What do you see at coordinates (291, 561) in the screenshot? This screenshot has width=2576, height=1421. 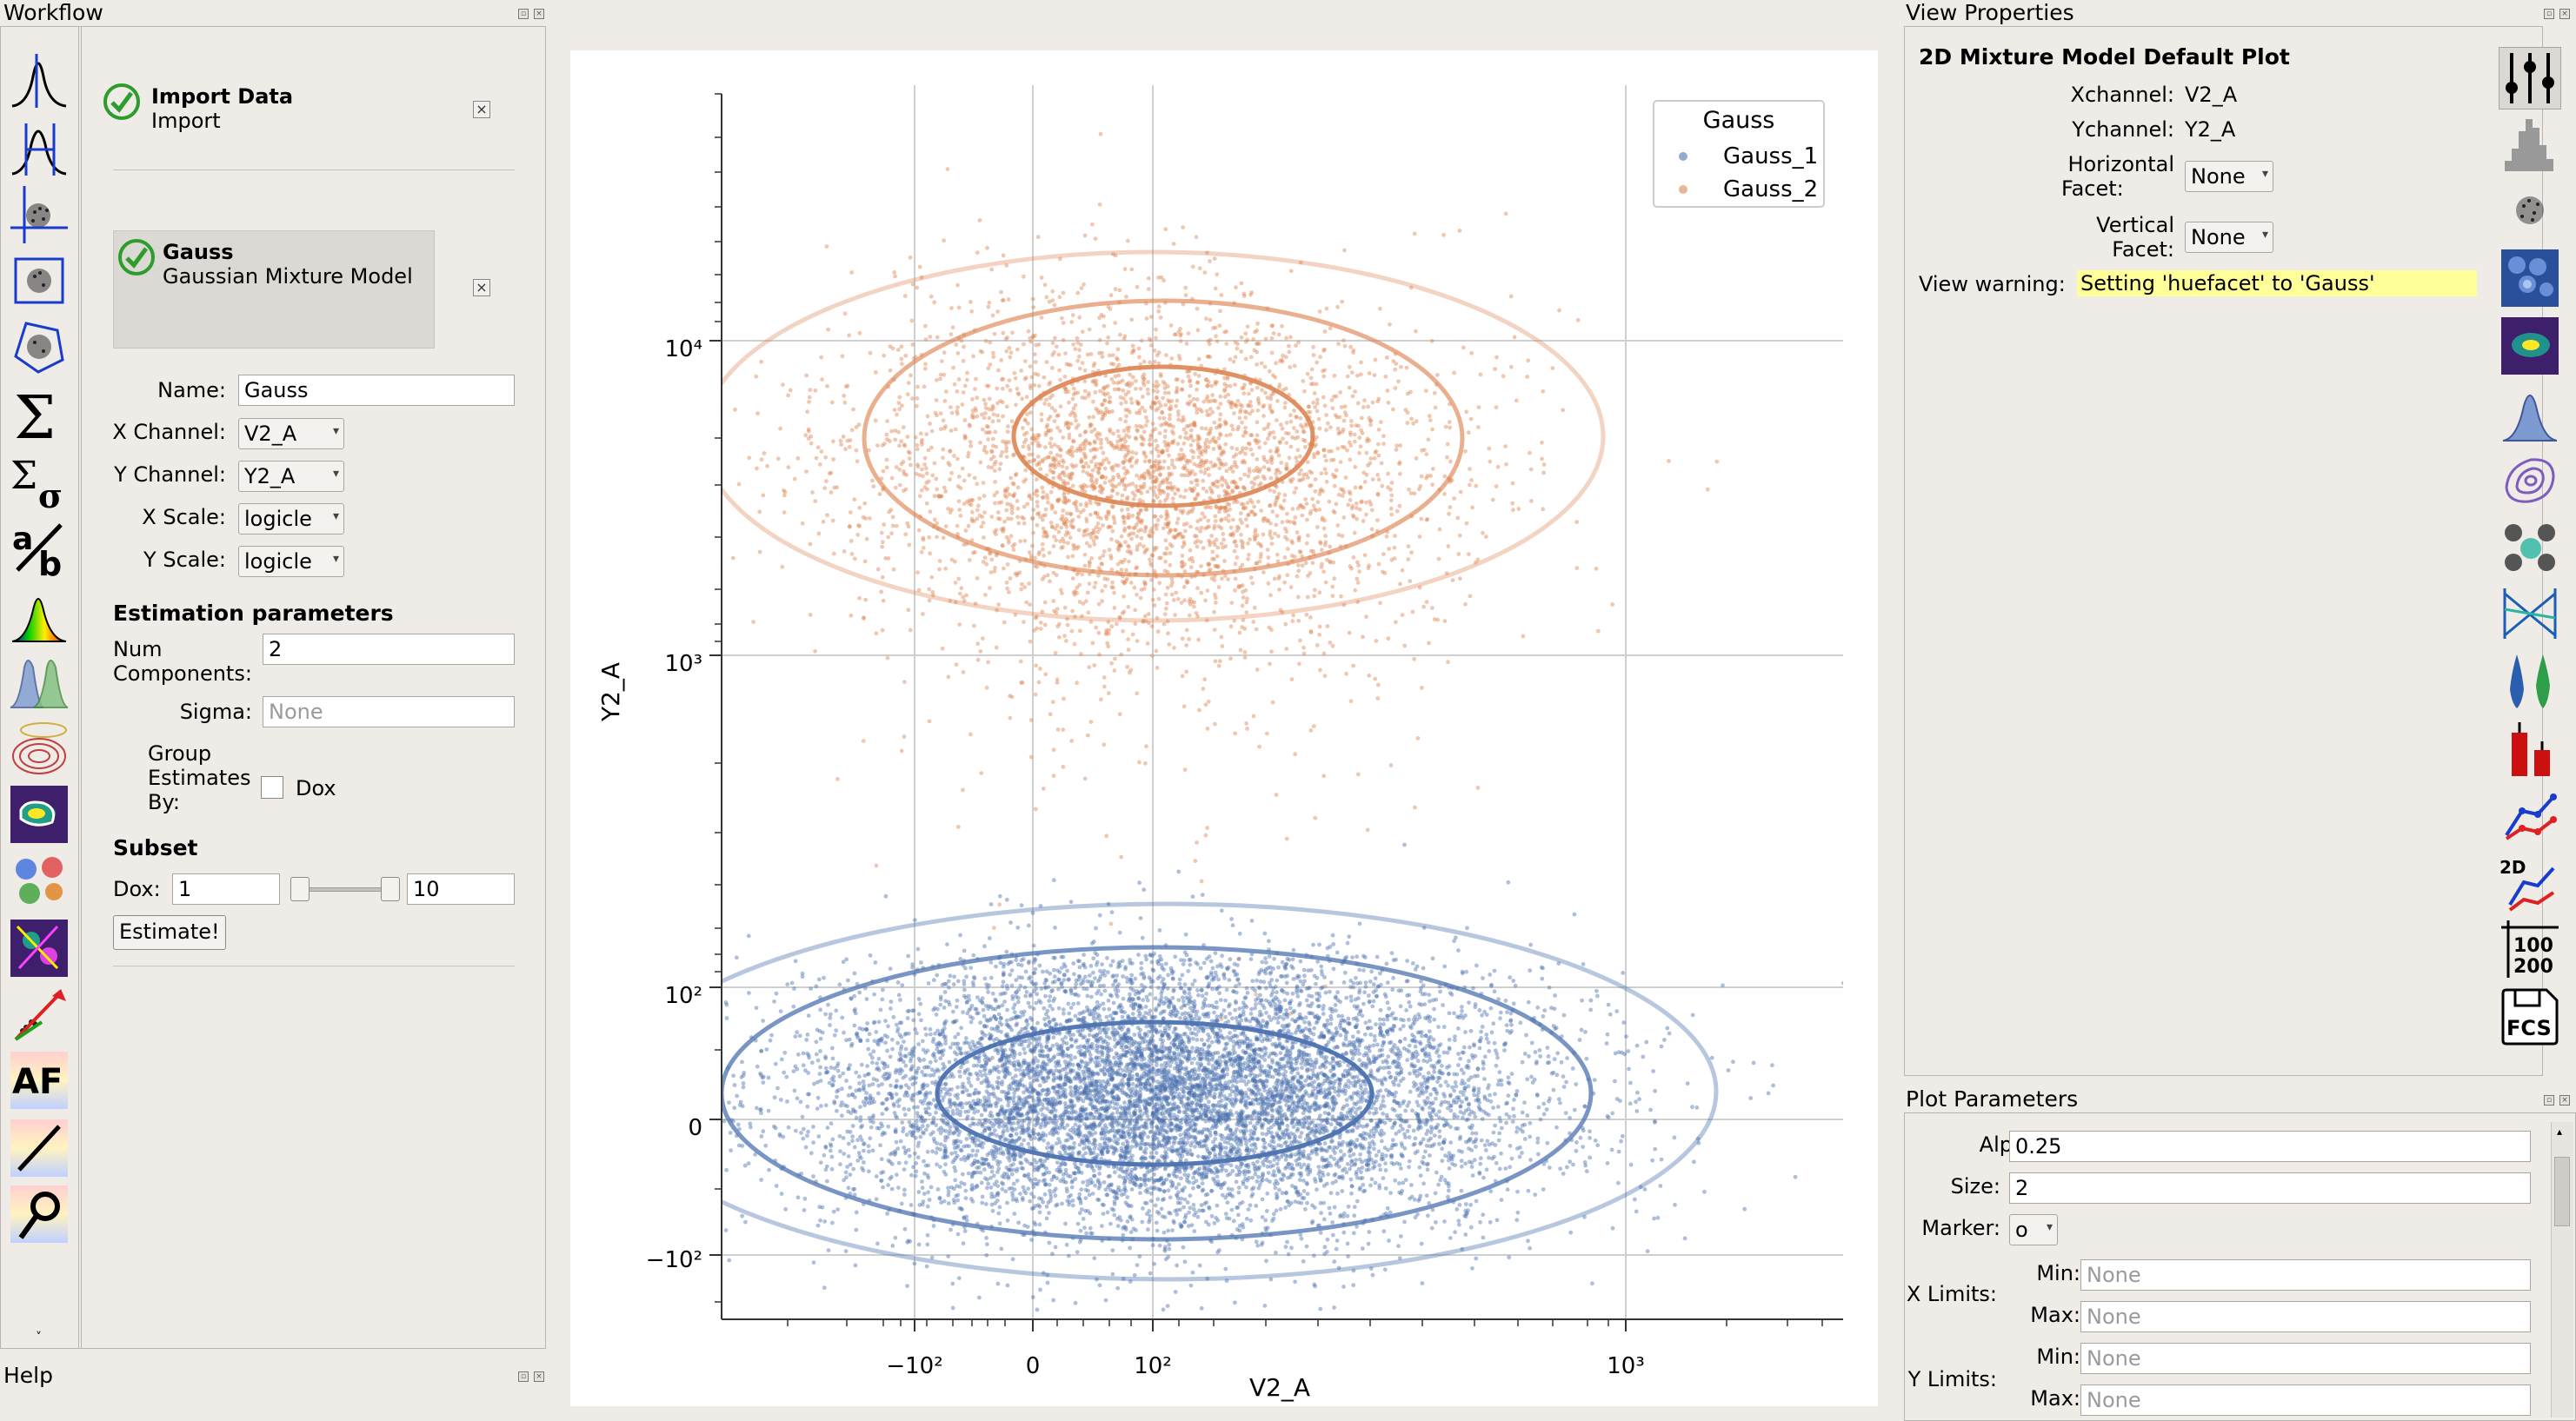 I see `y-scale-select: logicle` at bounding box center [291, 561].